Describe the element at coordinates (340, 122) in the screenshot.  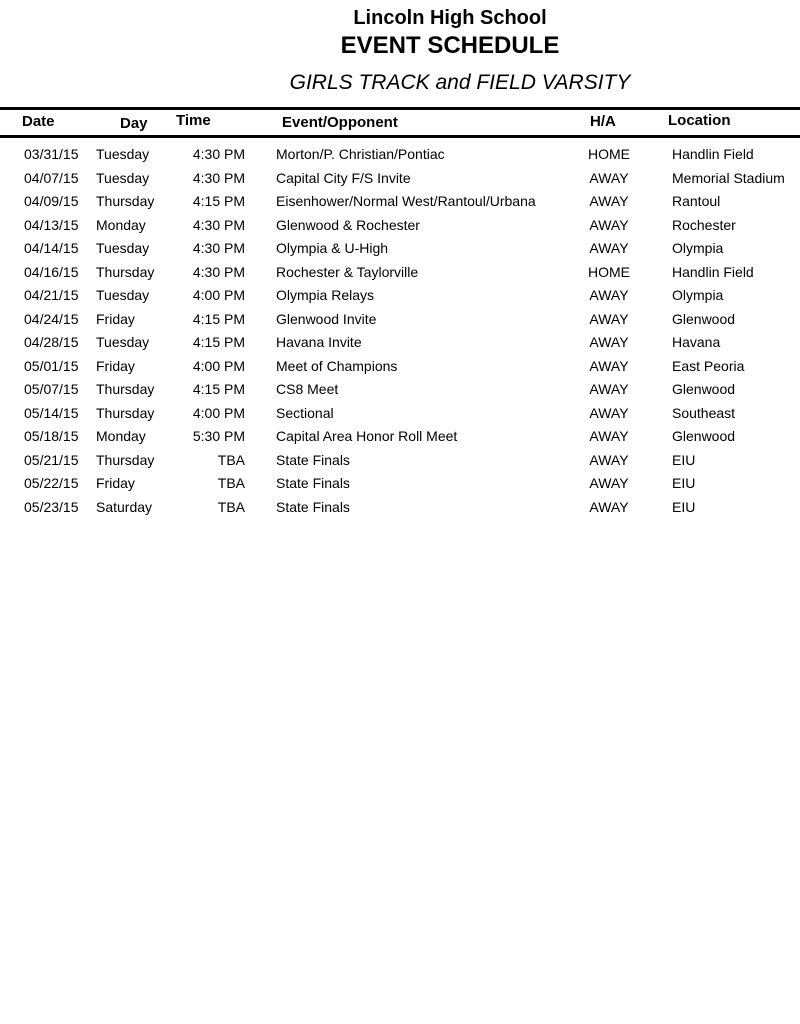
I see `col-header-event: Event/Opponent` at that location.